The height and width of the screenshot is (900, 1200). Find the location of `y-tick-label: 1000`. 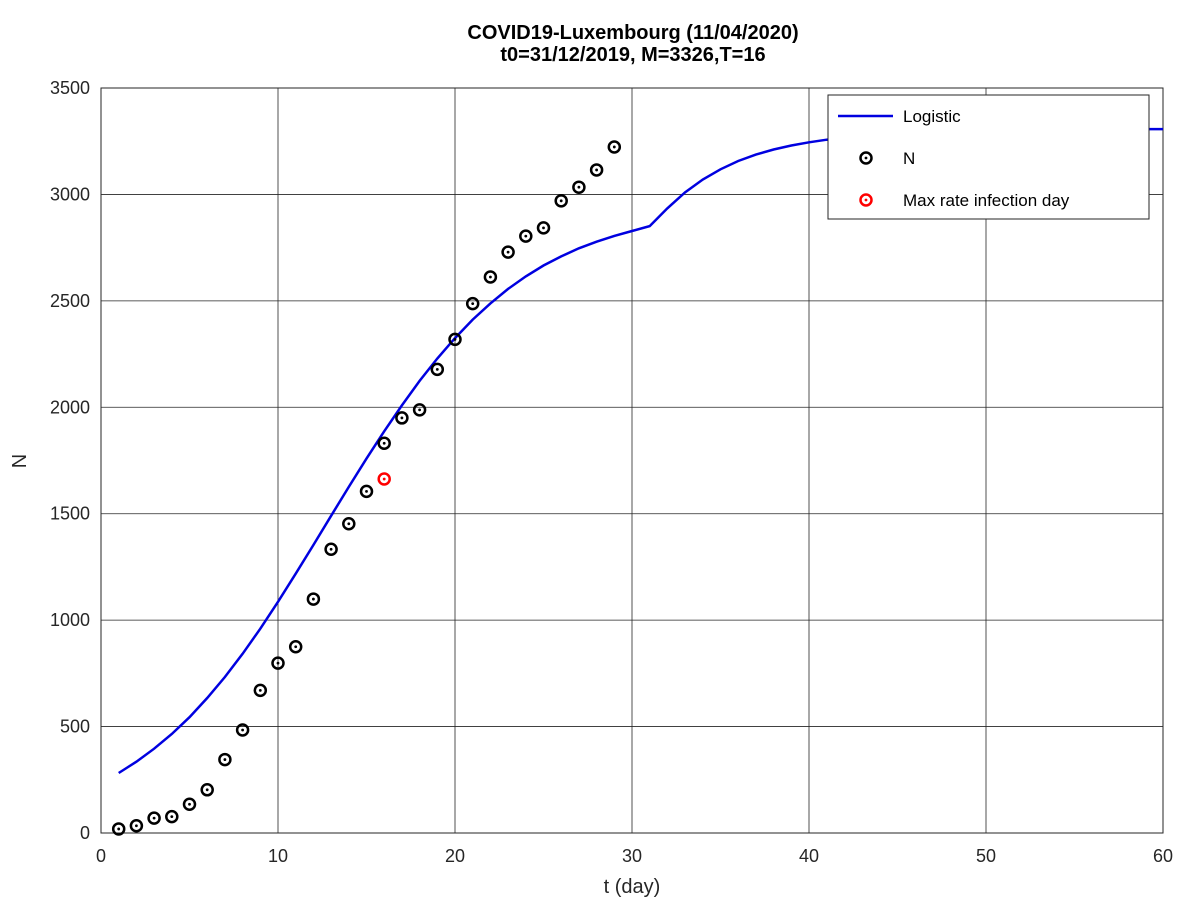

y-tick-label: 1000 is located at coordinates (70, 620).